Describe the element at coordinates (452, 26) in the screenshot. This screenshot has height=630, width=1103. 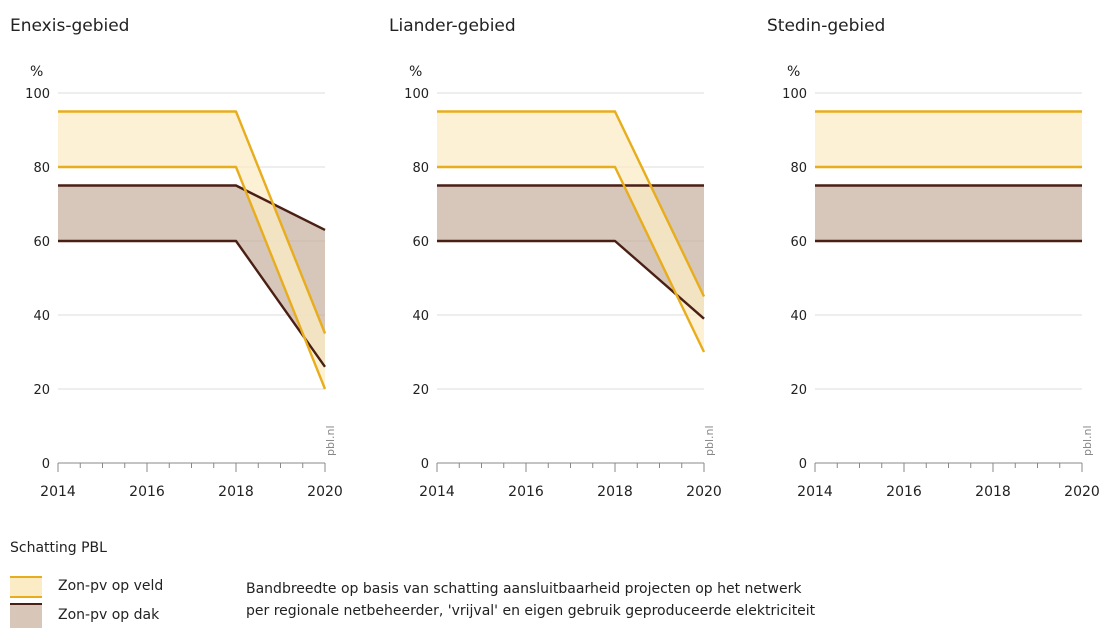
I see `panel-title: Liander-gebied` at that location.